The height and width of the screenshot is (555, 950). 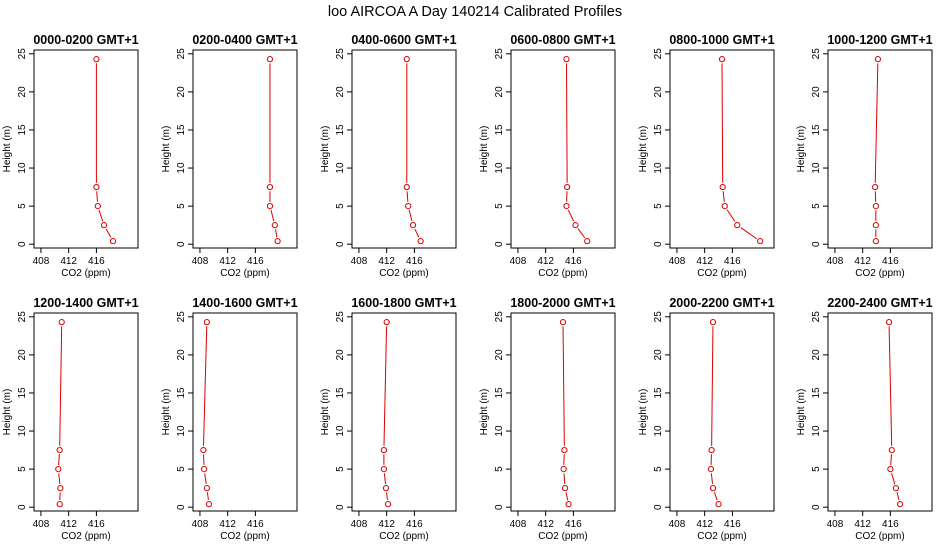 What do you see at coordinates (879, 40) in the screenshot?
I see `panel-title: 1000-1200 GMT+1` at bounding box center [879, 40].